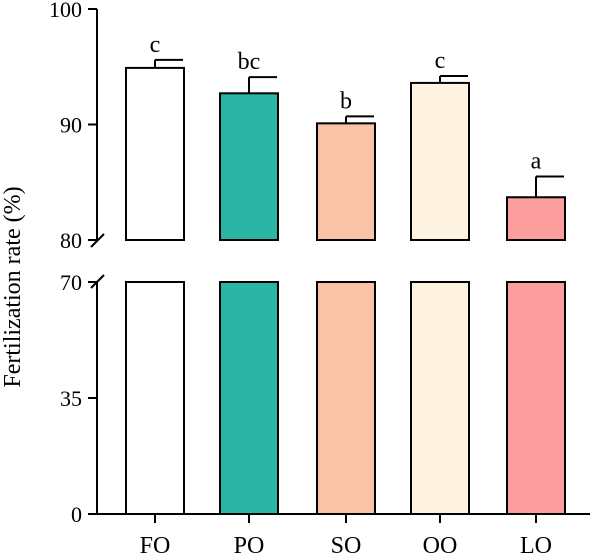 This screenshot has height=557, width=600. Describe the element at coordinates (440, 398) in the screenshot. I see `bar-lower-oo` at that location.